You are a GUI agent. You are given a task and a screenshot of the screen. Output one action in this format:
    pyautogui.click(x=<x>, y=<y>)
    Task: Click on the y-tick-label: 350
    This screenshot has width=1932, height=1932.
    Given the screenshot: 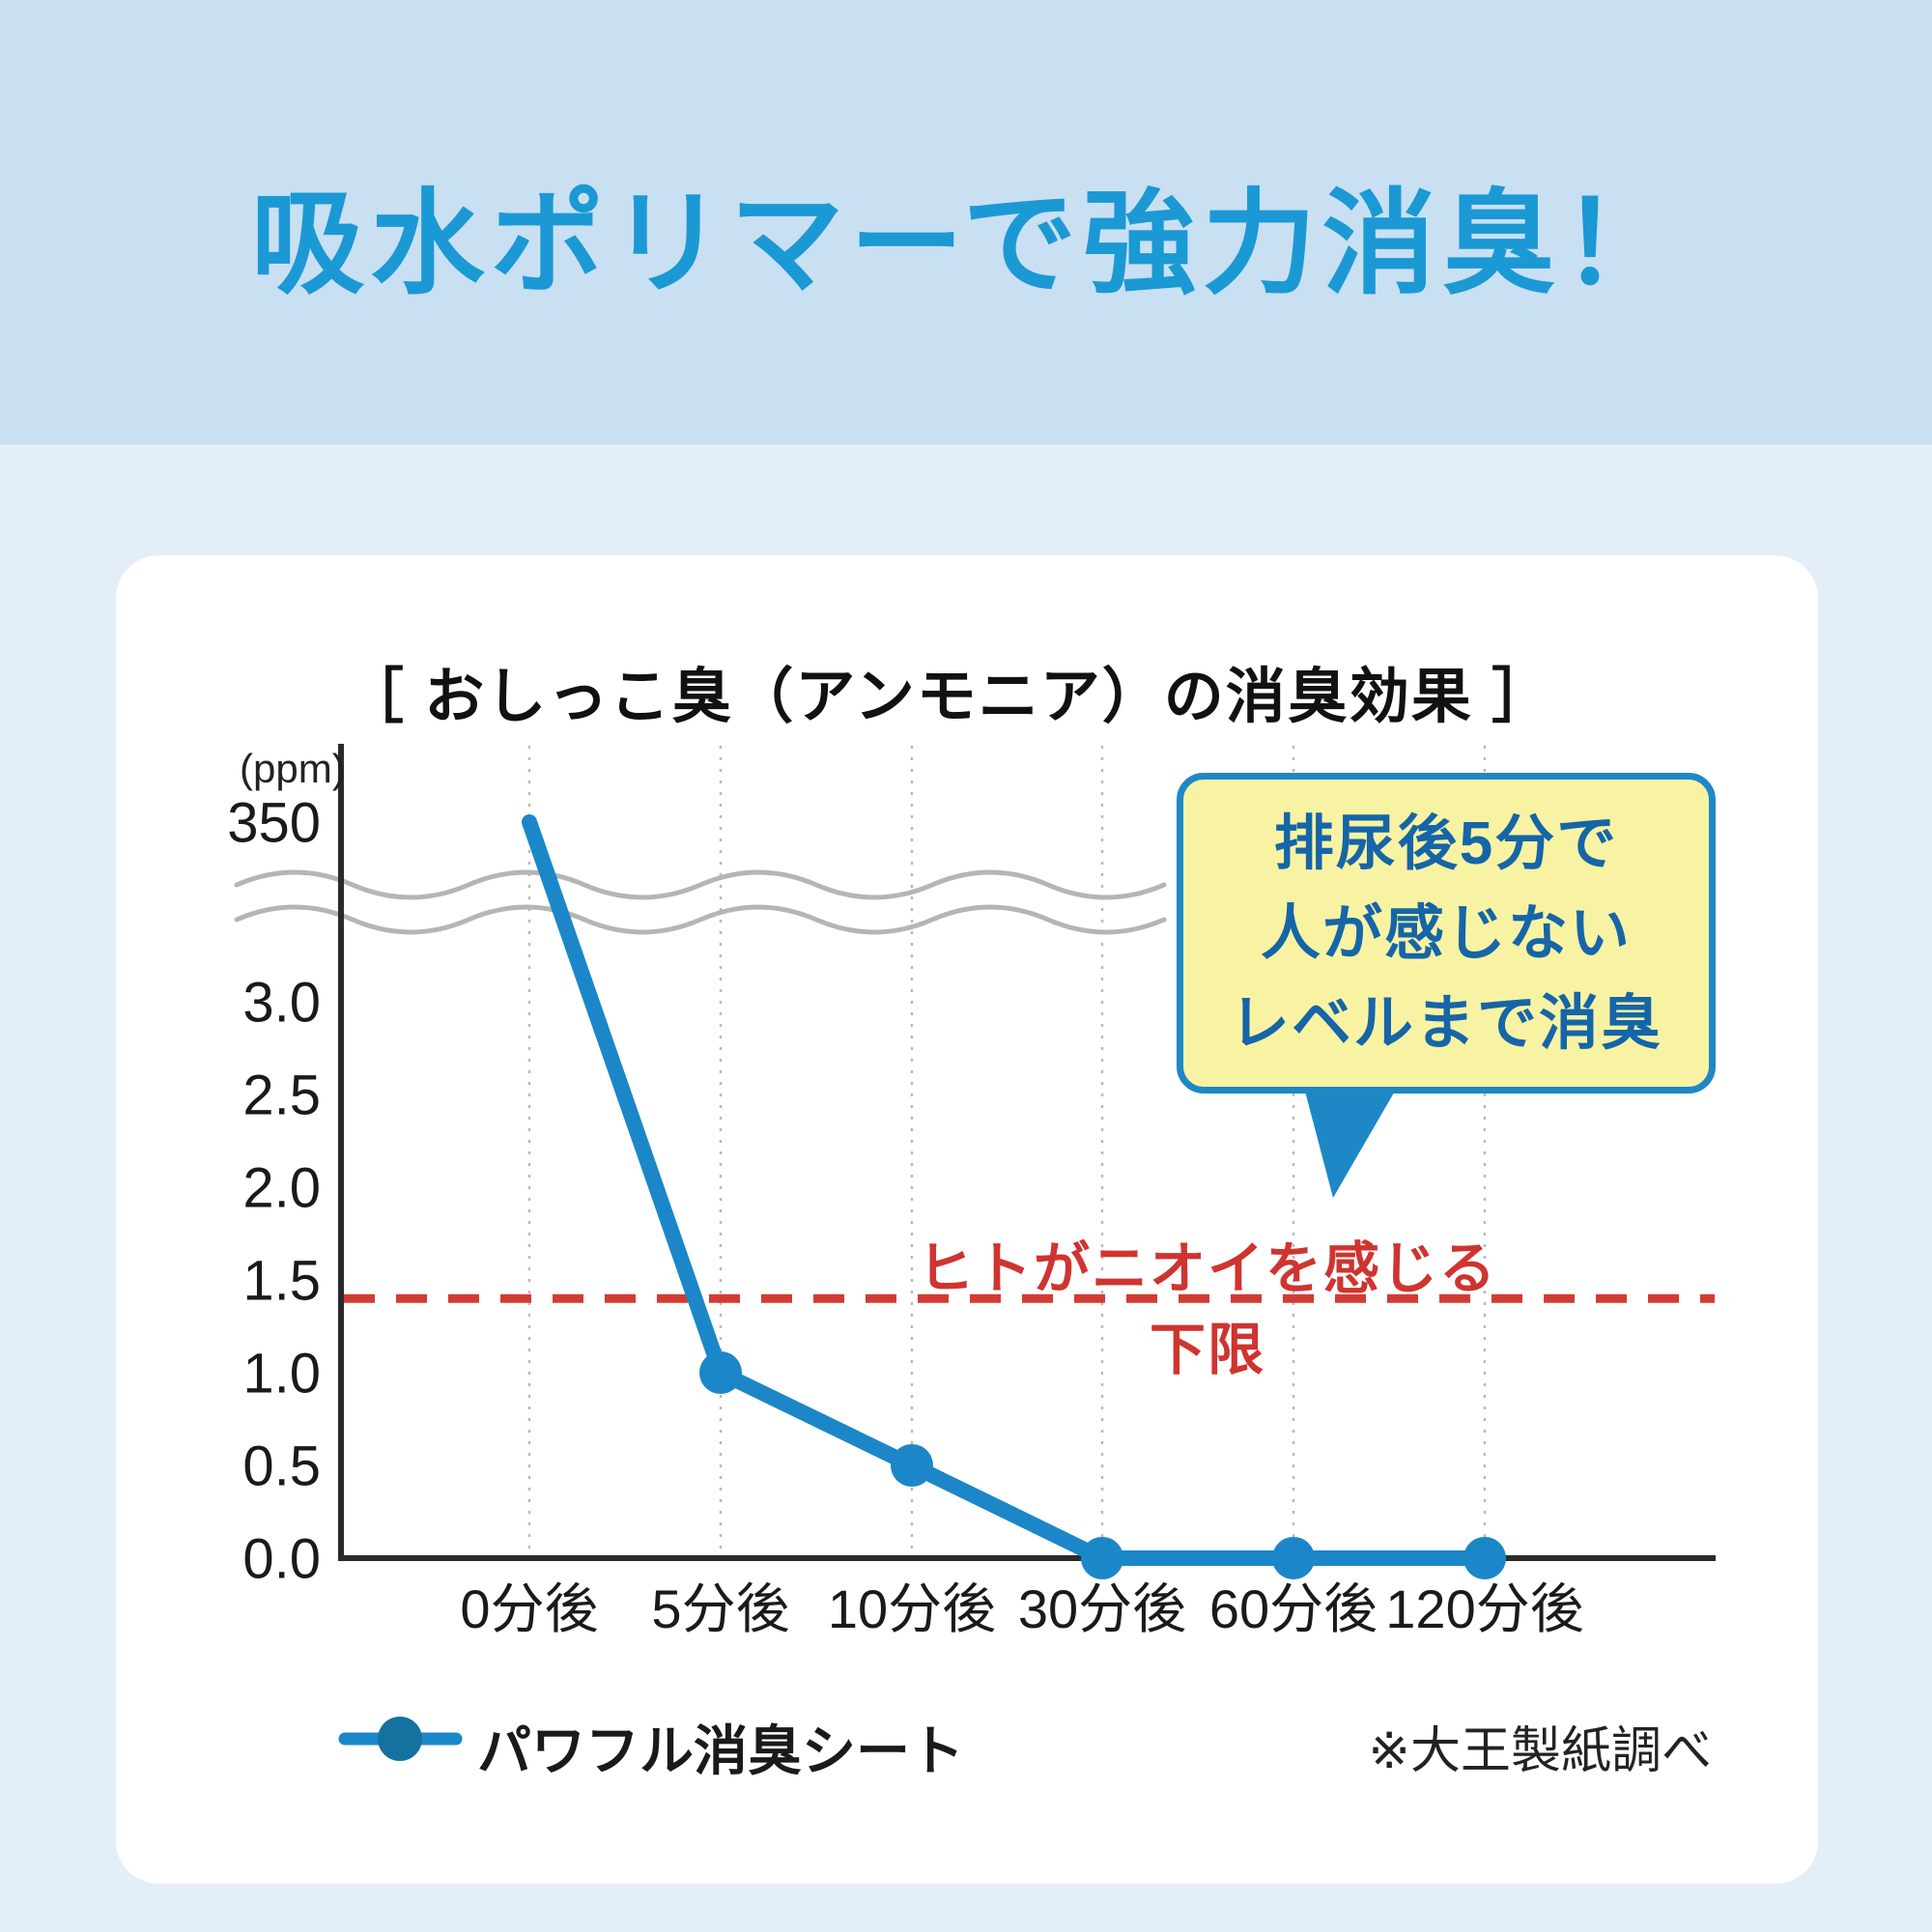 What is the action you would take?
    pyautogui.click(x=274, y=822)
    